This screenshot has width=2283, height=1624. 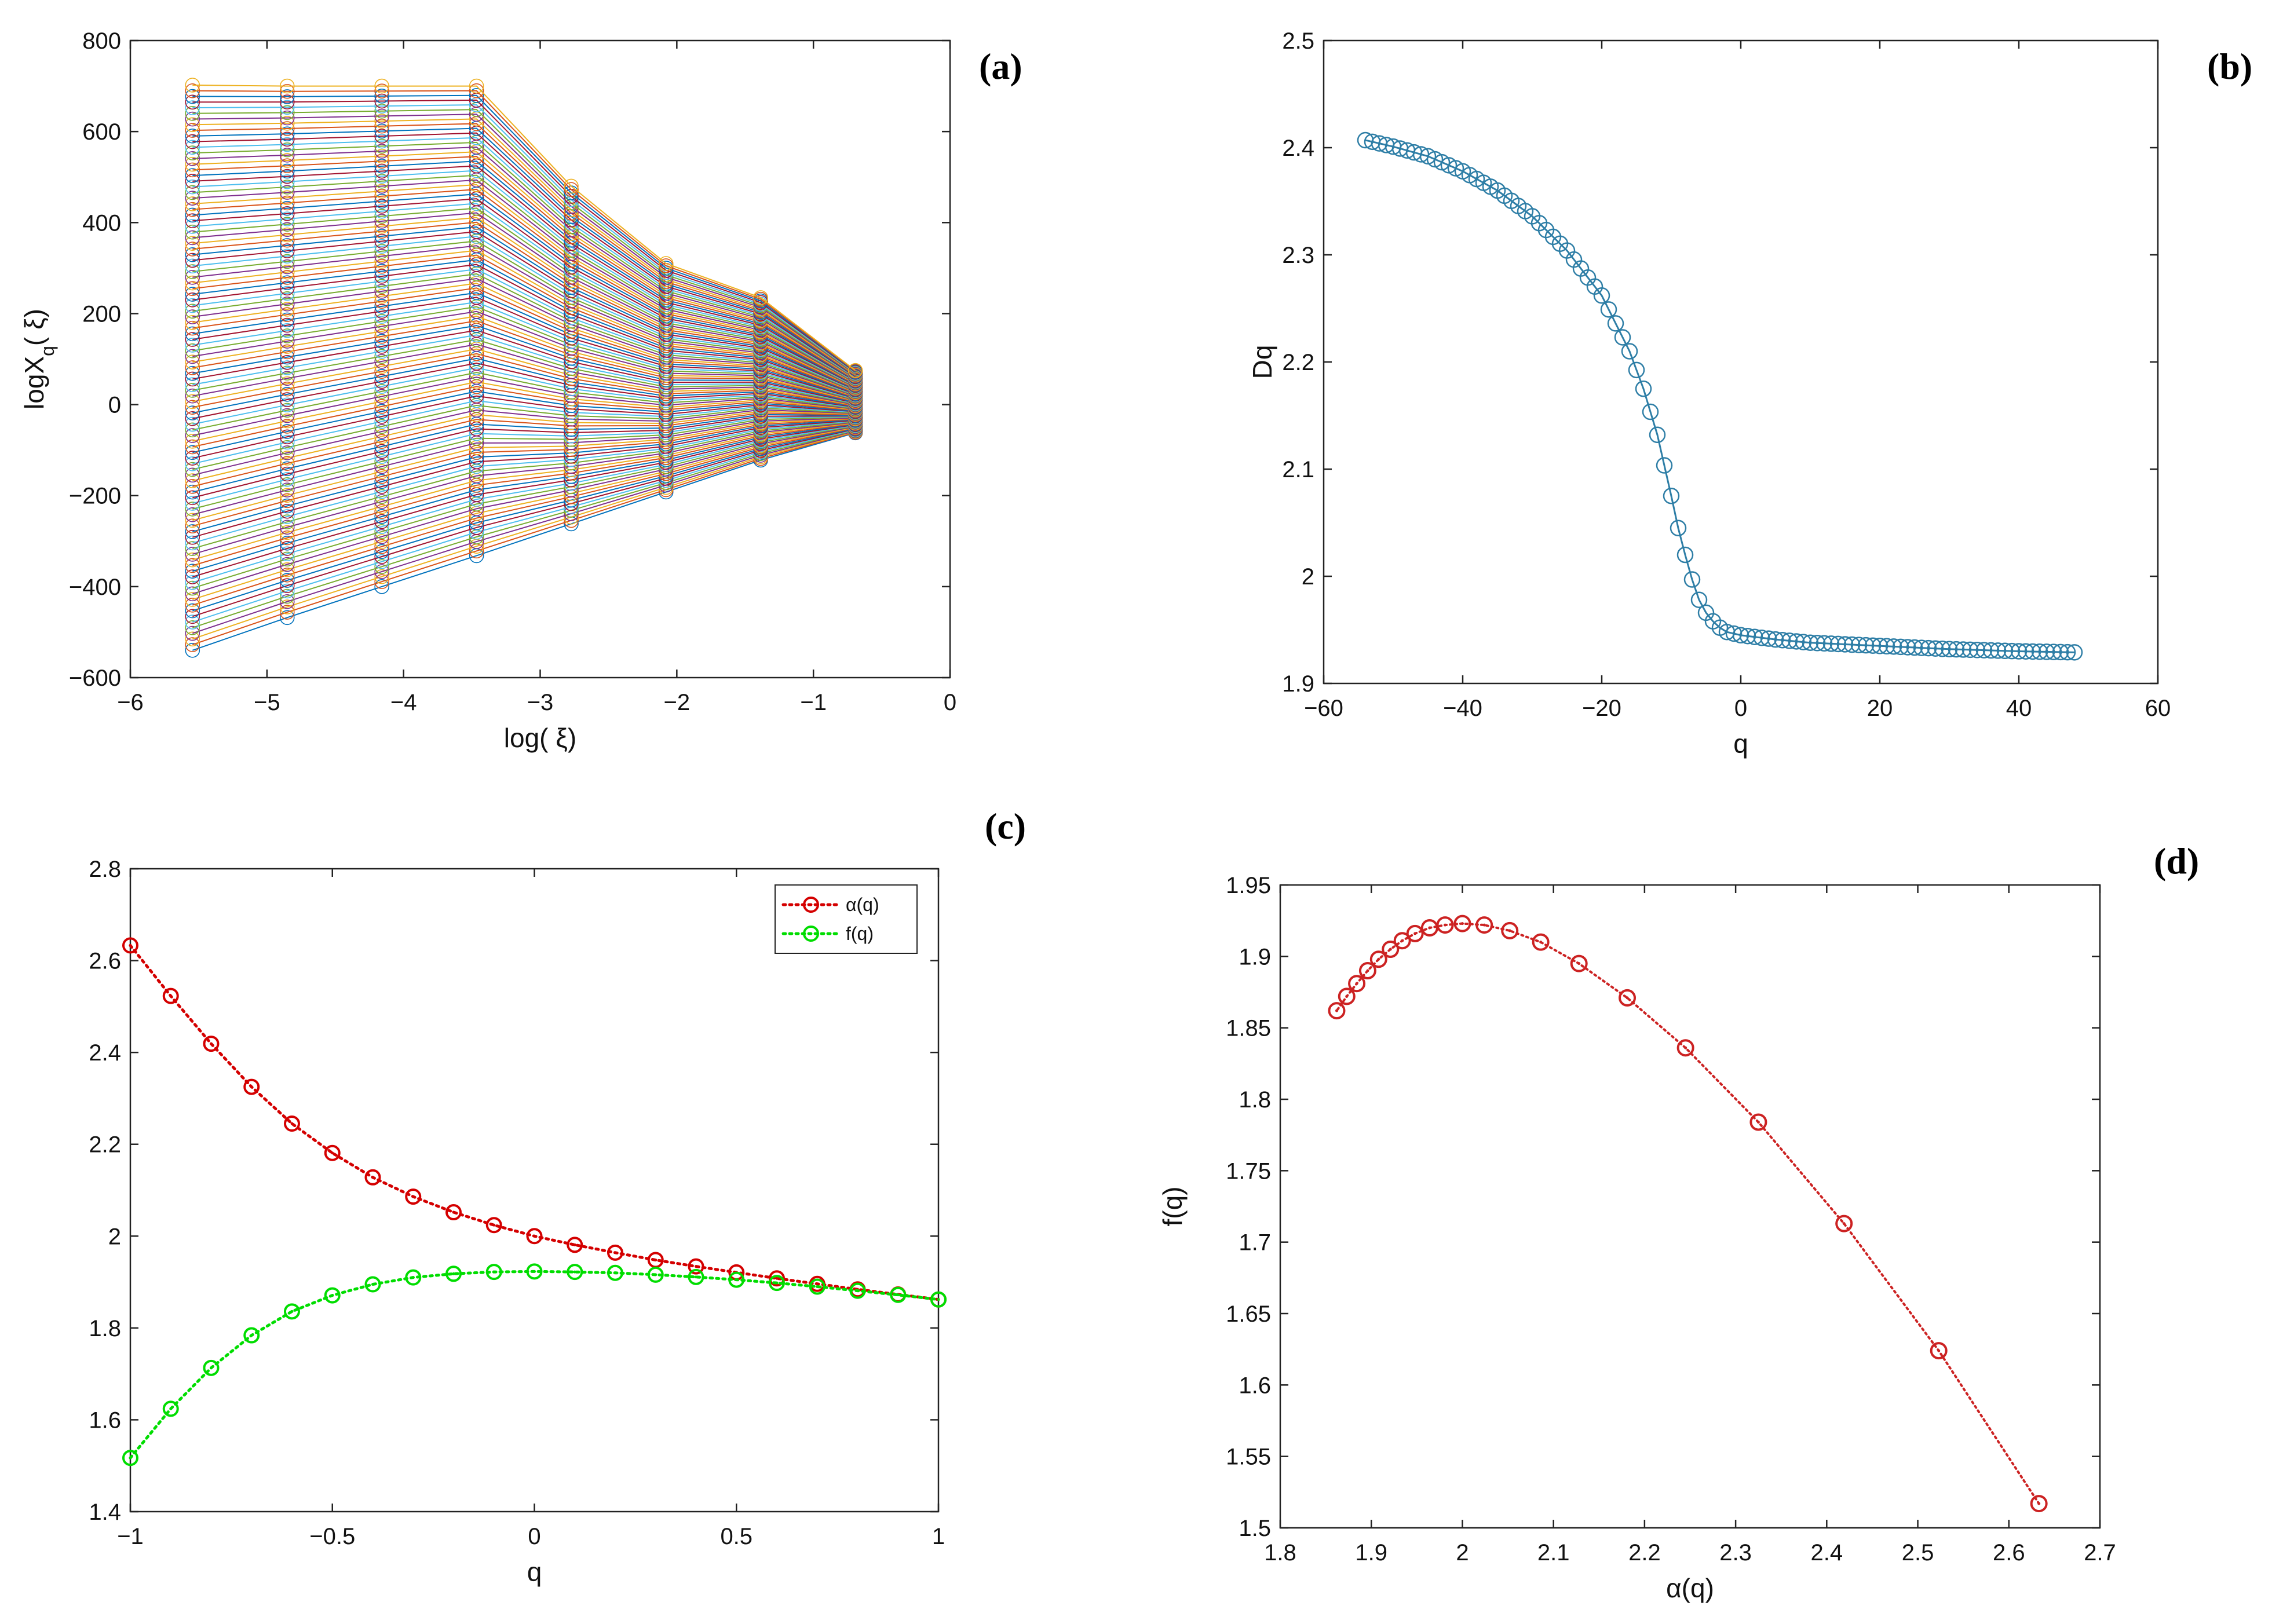 What do you see at coordinates (950, 702) in the screenshot?
I see `x-tick-label: 0` at bounding box center [950, 702].